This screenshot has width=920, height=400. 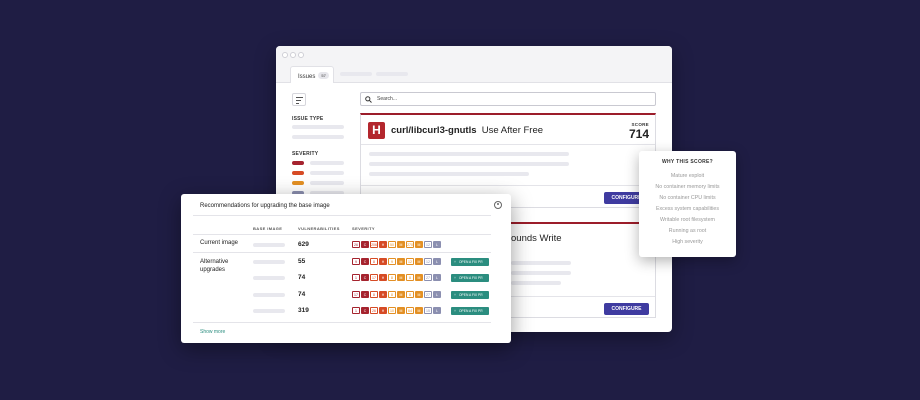 I want to click on search-icon, so click(x=368, y=99).